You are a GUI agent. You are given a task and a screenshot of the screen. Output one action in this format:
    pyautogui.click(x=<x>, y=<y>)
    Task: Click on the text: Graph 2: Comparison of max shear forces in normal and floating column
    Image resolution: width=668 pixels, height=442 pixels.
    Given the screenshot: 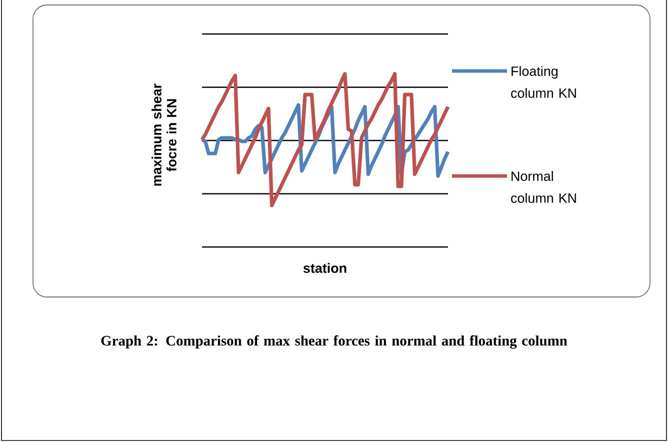 What is the action you would take?
    pyautogui.click(x=334, y=342)
    